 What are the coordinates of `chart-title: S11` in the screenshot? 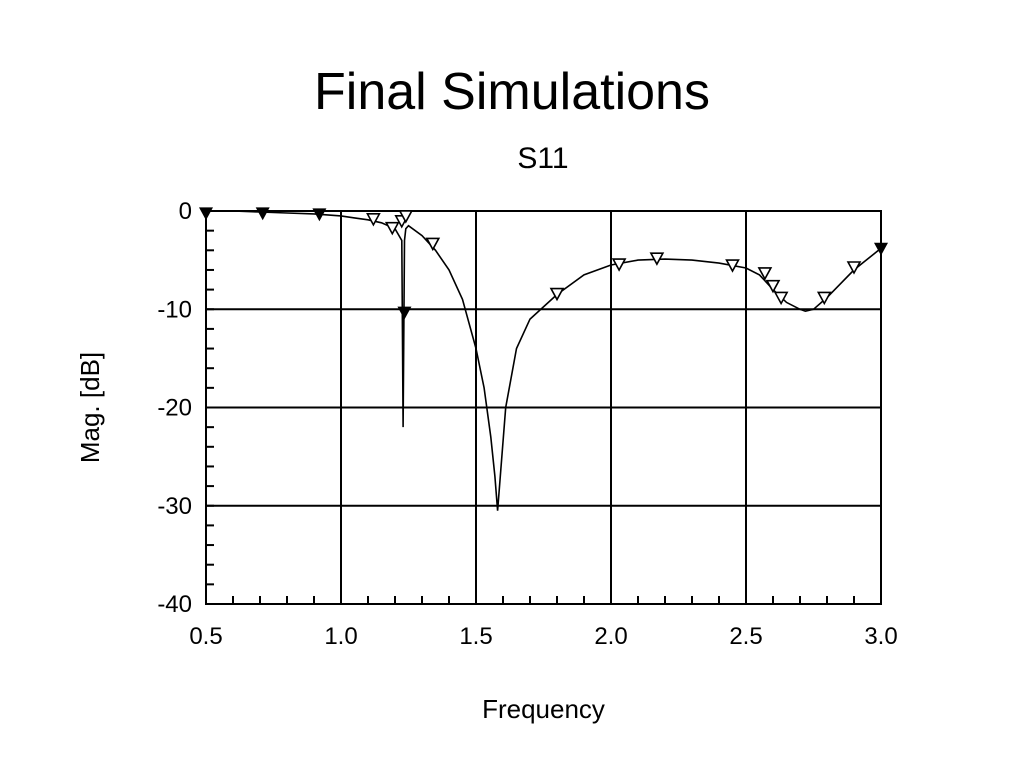 It's located at (543, 158).